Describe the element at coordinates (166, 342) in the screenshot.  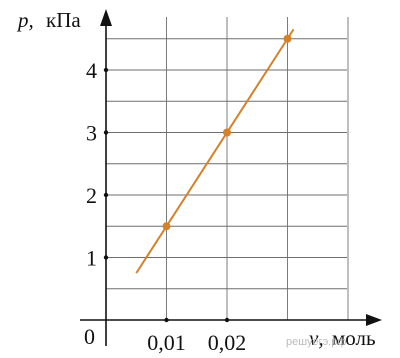
I see `x-tick-label: 0,01` at that location.